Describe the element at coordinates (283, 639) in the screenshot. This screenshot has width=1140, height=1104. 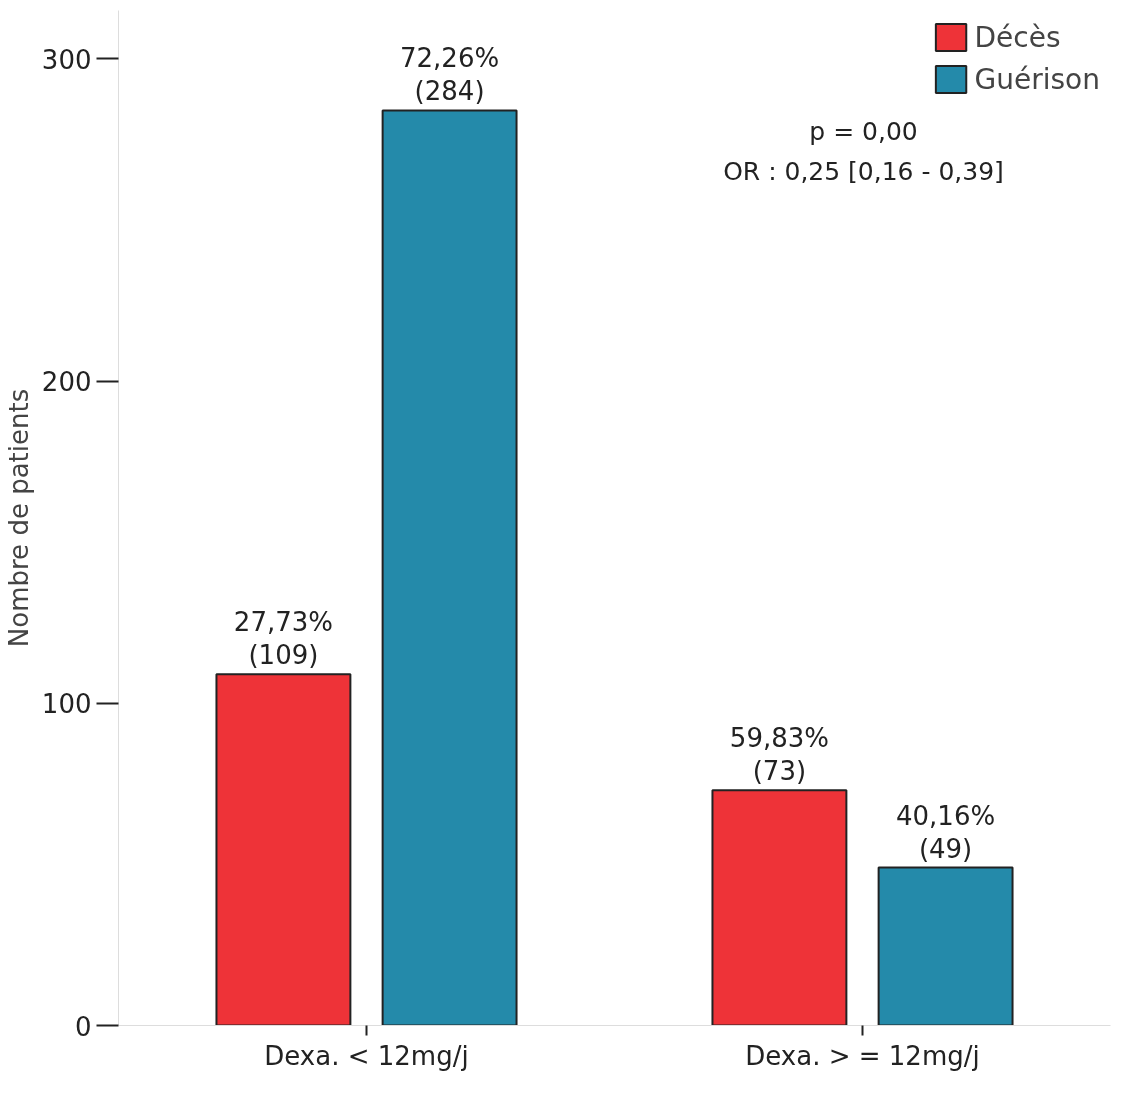
I see `data-label: 27,73% (109)` at that location.